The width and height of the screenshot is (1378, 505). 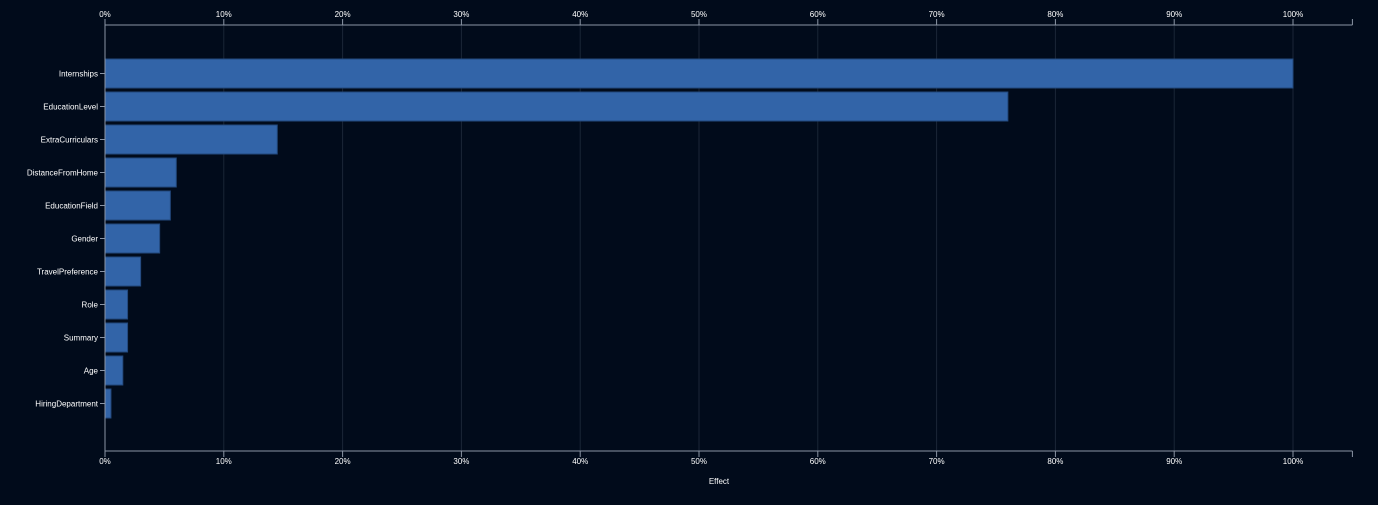 What do you see at coordinates (108, 403) in the screenshot?
I see `bar-hiringdepartment` at bounding box center [108, 403].